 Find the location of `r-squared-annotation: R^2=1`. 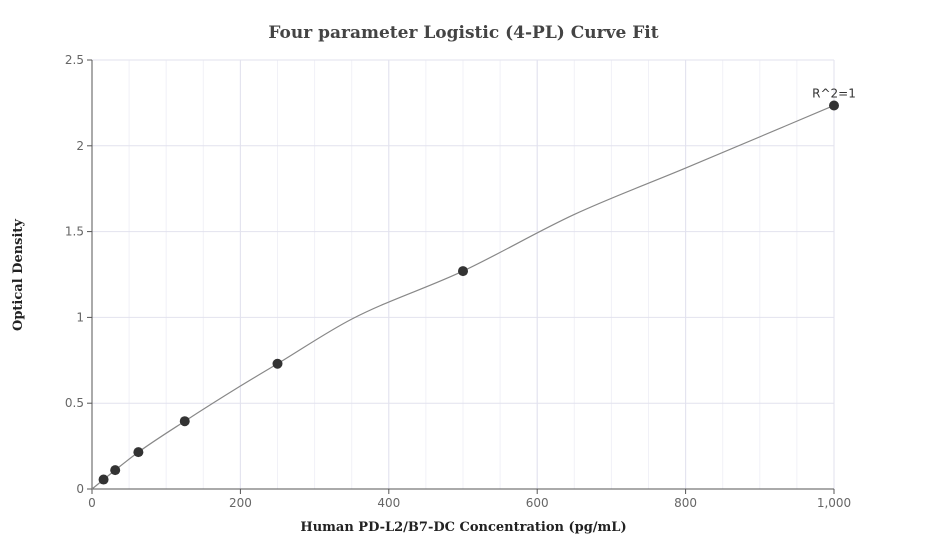

r-squared-annotation: R^2=1 is located at coordinates (834, 93).